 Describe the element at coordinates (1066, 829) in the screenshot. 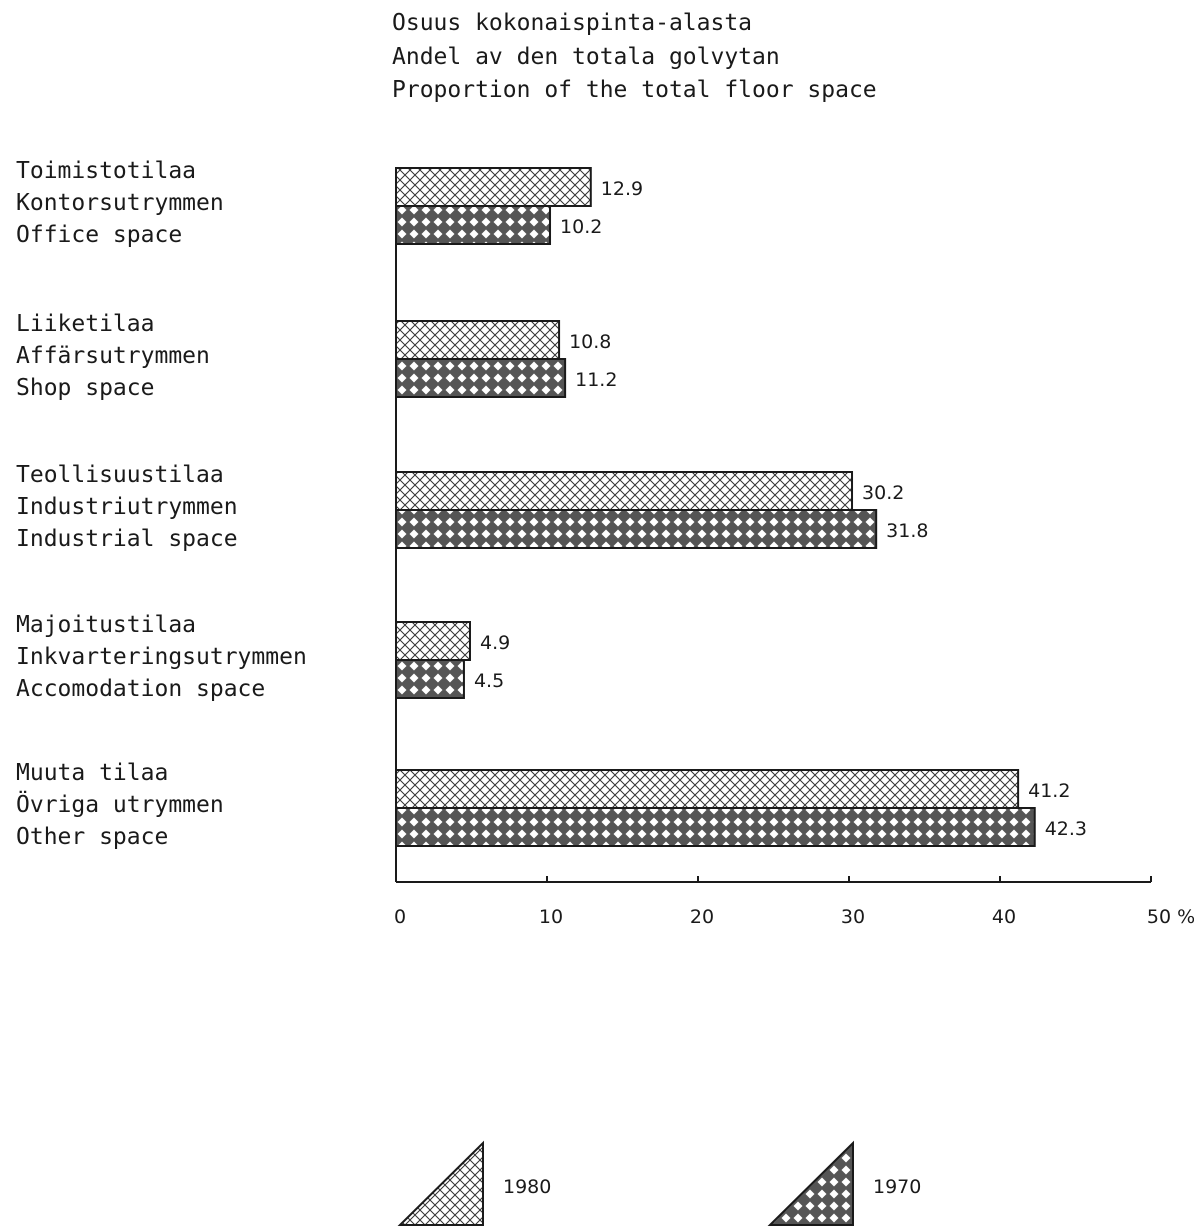

I see `value-label: 42.3` at that location.